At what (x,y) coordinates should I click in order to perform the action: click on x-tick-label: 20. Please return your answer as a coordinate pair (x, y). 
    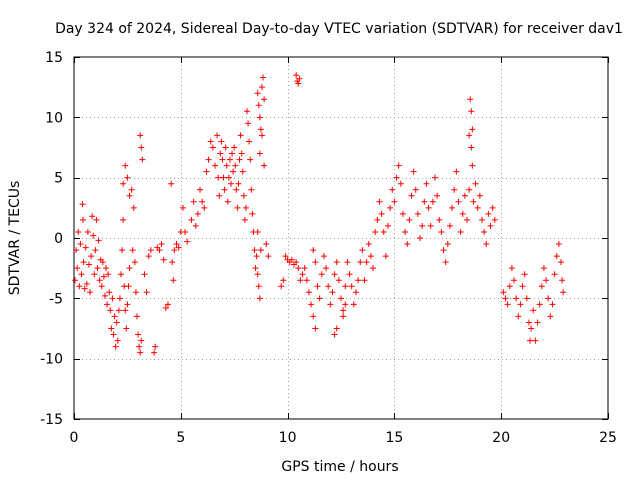
    Looking at the image, I should click on (501, 438).